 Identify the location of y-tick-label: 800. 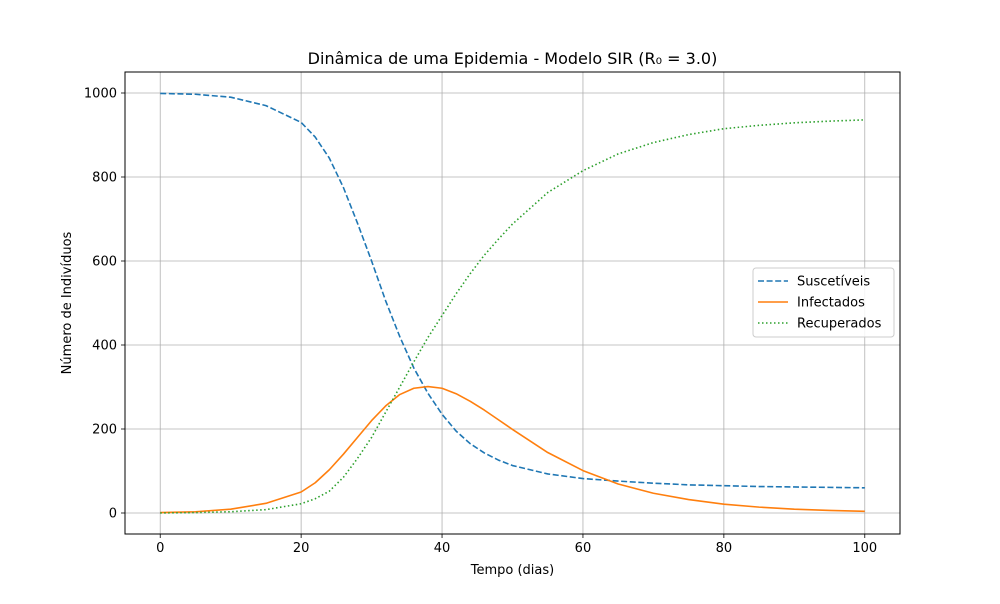
(104, 178).